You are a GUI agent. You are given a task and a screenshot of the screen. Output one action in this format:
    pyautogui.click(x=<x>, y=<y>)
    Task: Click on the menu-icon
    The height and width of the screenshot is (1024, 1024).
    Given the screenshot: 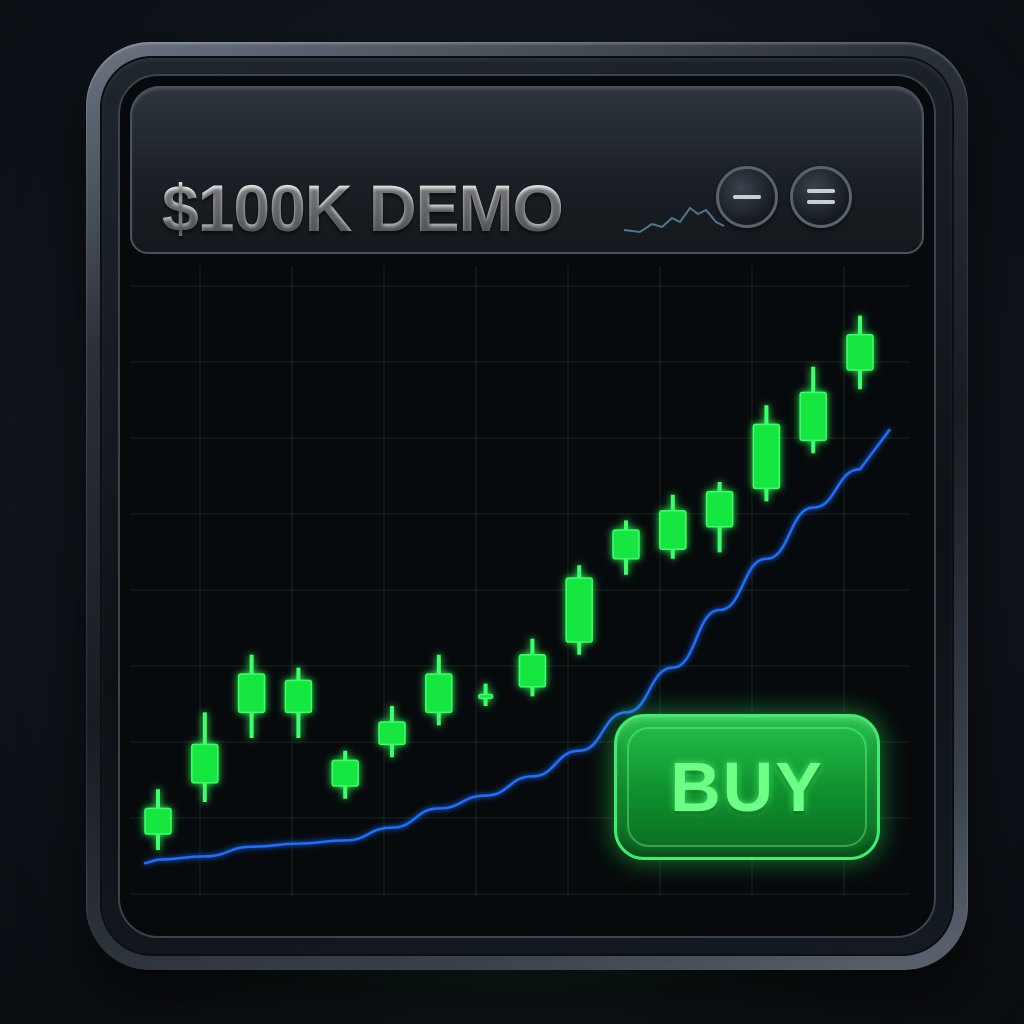 What is the action you would take?
    pyautogui.click(x=821, y=197)
    